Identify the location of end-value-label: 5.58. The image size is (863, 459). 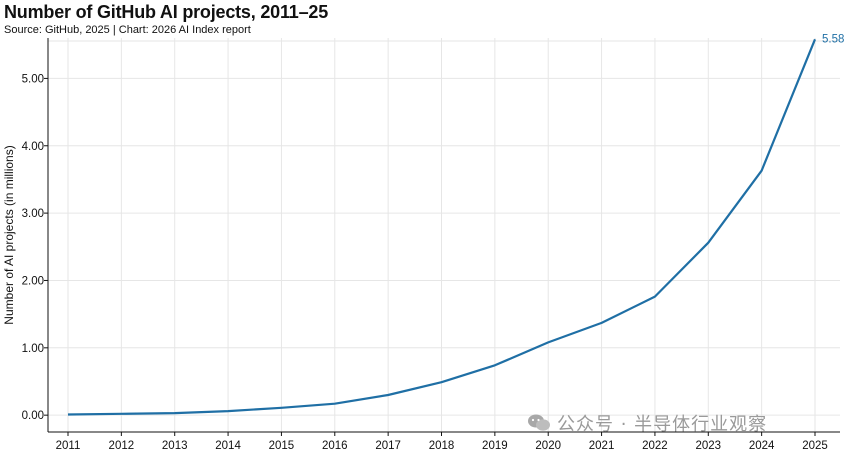
(833, 39).